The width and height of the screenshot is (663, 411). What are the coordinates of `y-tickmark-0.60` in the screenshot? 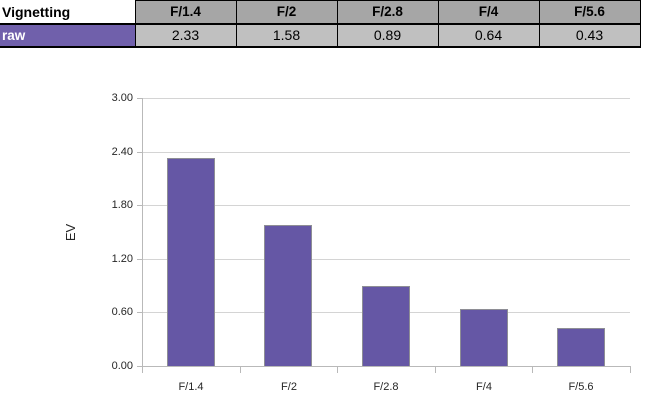 It's located at (139, 312).